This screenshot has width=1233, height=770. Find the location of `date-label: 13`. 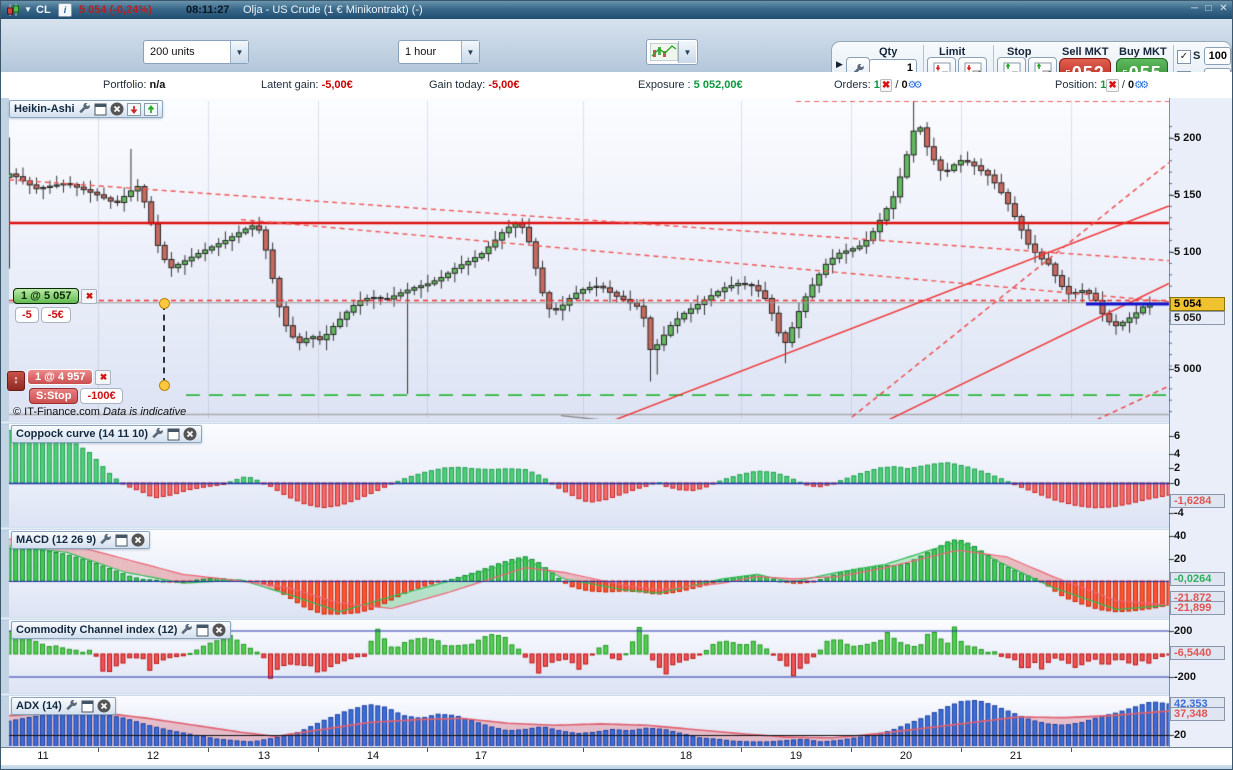

date-label: 13 is located at coordinates (264, 756).